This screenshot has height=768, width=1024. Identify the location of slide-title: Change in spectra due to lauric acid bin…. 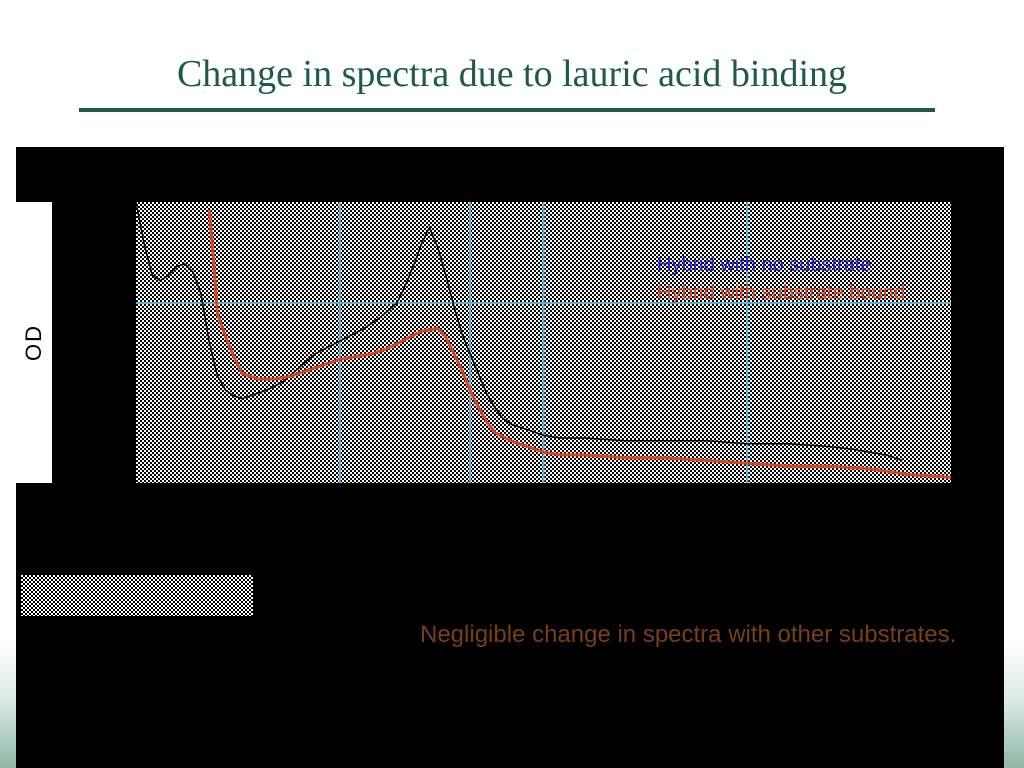
(512, 74).